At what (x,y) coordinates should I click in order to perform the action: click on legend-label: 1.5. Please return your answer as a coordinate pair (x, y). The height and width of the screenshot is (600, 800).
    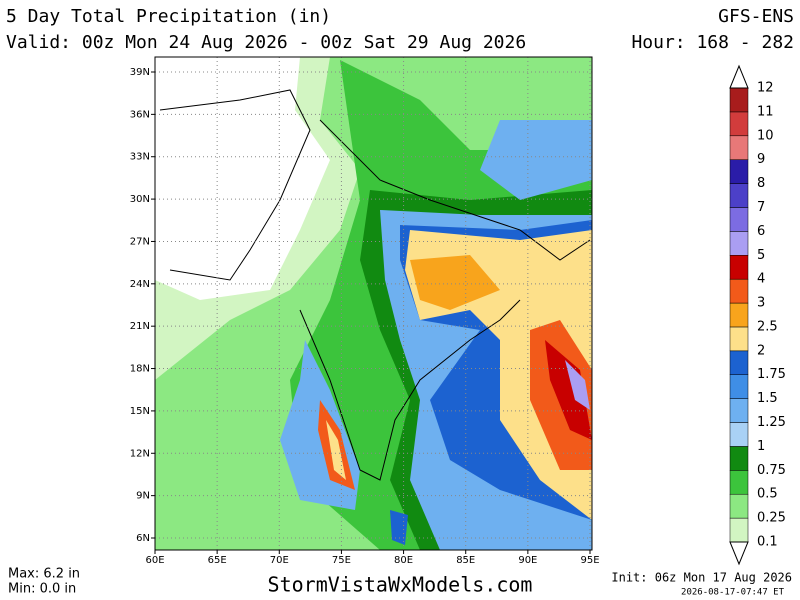
    Looking at the image, I should click on (767, 398).